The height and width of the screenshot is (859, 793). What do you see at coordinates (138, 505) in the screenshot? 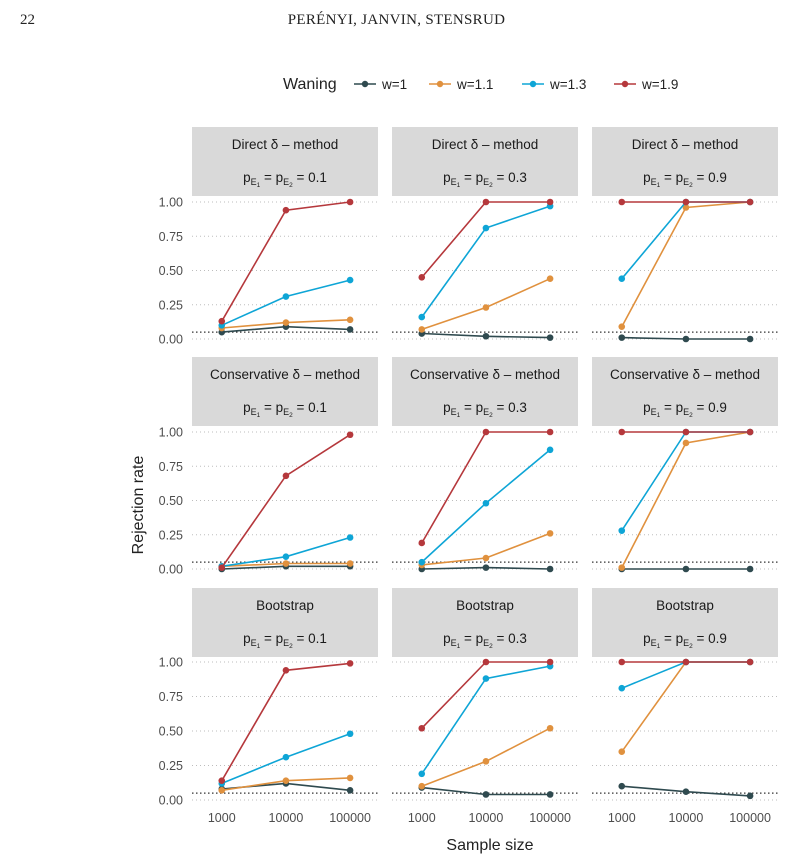
I see `y-axis-title: Rejection rate` at bounding box center [138, 505].